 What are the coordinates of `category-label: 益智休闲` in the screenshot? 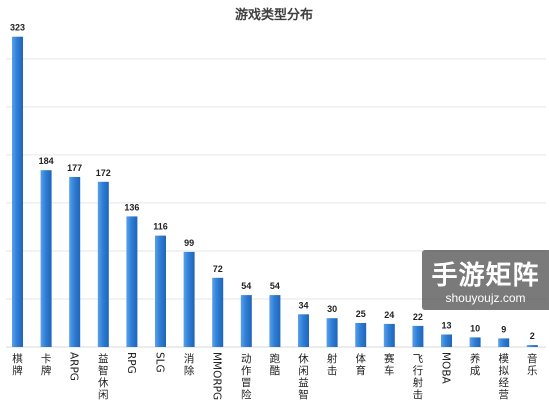 It's located at (103, 376).